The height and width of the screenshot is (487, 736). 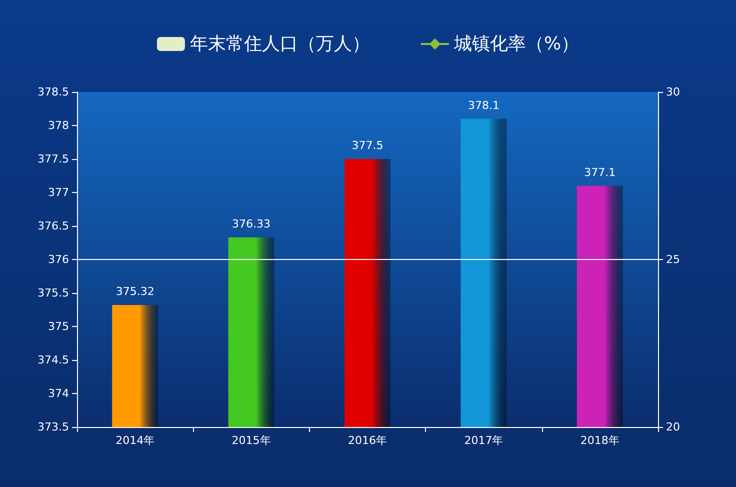 What do you see at coordinates (600, 440) in the screenshot?
I see `x-tick-label: 2018年` at bounding box center [600, 440].